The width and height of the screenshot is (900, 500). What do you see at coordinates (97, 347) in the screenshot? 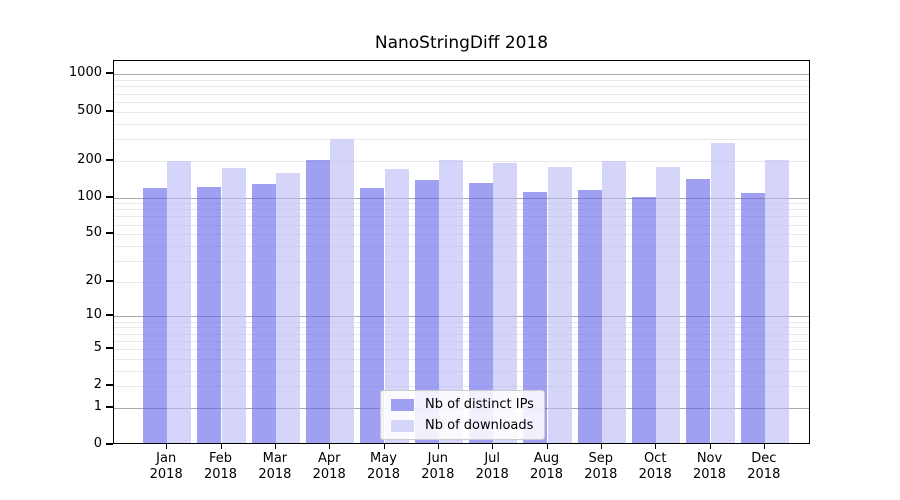
I see `y-tick-label-5: 5` at bounding box center [97, 347].